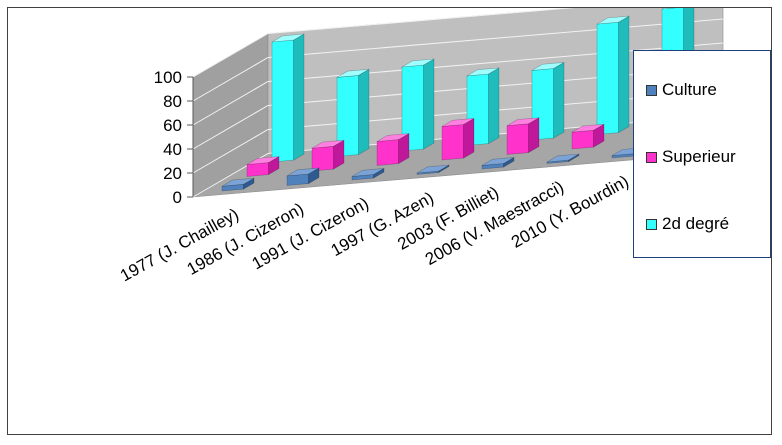 The height and width of the screenshot is (445, 782). I want to click on legend-item-2d-degre: 2d degré, so click(687, 224).